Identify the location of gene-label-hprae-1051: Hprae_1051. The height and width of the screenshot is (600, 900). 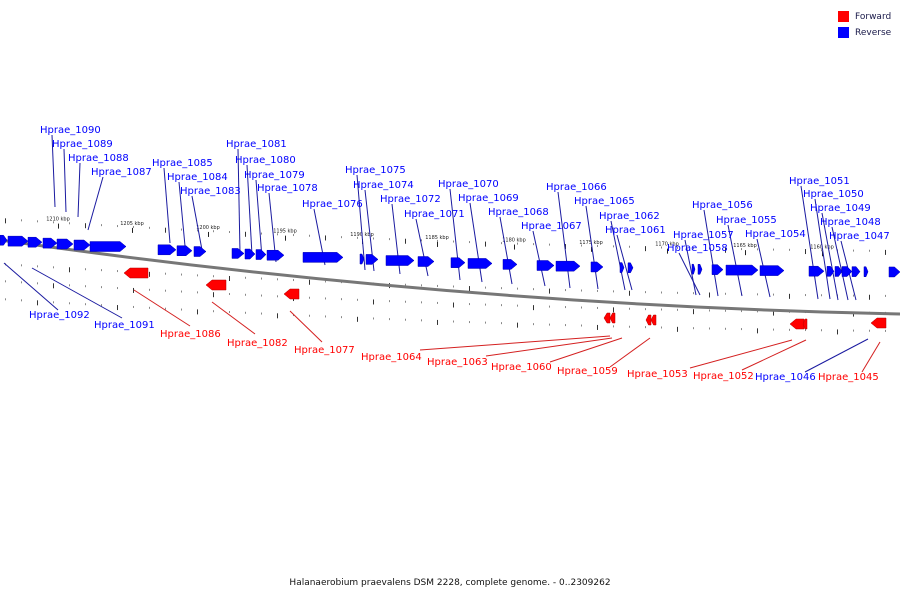
(819, 181).